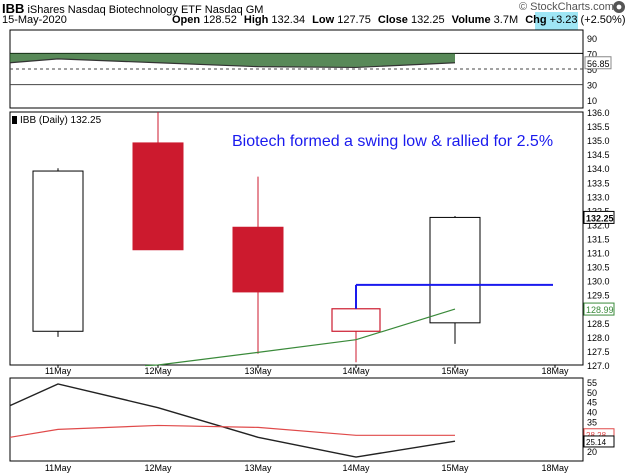 Image resolution: width=627 pixels, height=474 pixels. Describe the element at coordinates (356, 371) in the screenshot. I see `x-axis-label: 14May` at that location.